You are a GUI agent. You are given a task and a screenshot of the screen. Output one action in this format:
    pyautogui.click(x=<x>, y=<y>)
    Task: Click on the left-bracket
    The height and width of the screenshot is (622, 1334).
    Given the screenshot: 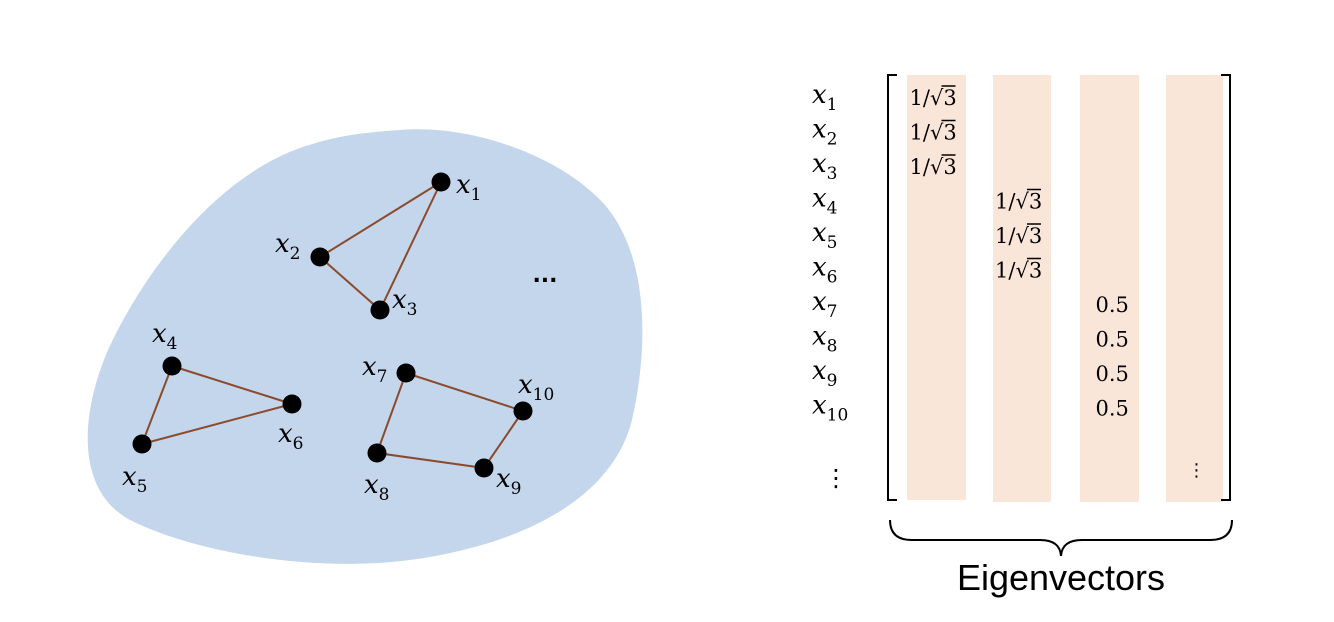 What is the action you would take?
    pyautogui.click(x=892, y=287)
    